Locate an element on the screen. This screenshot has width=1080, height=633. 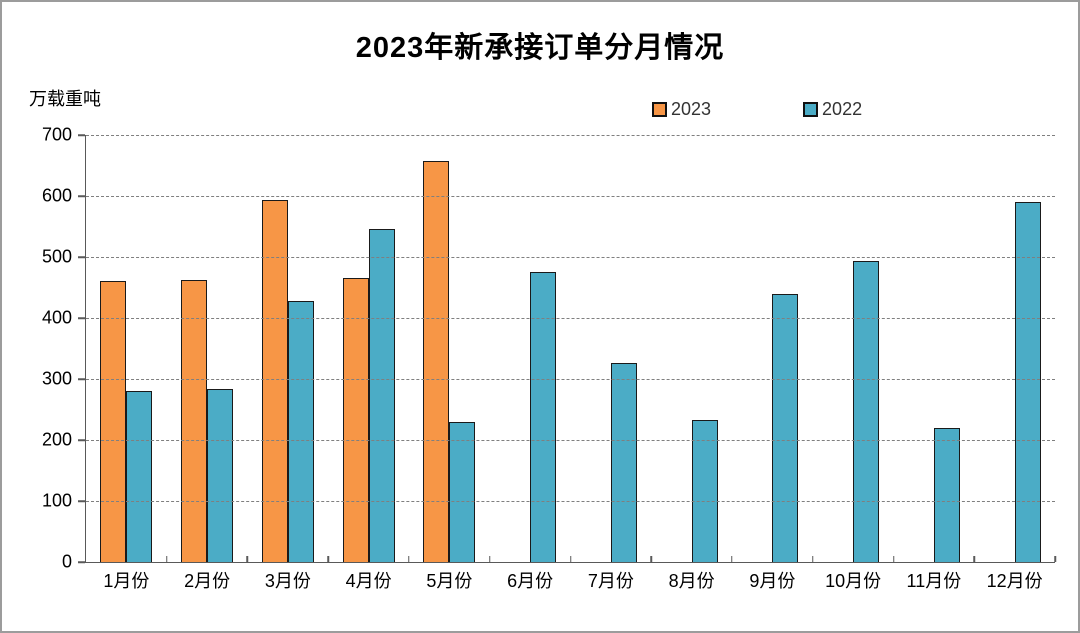
bar-2023-4月份 is located at coordinates (355, 419).